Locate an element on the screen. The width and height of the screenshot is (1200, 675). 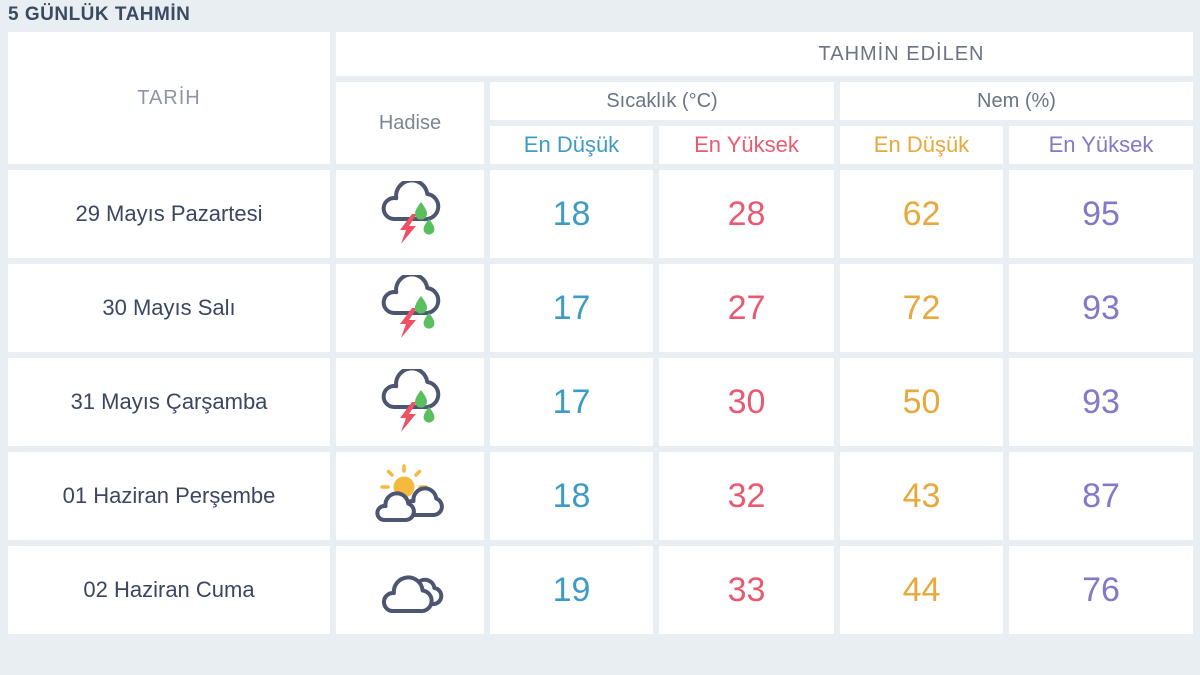
column-header-hum-min: En Düşük is located at coordinates (921, 145).